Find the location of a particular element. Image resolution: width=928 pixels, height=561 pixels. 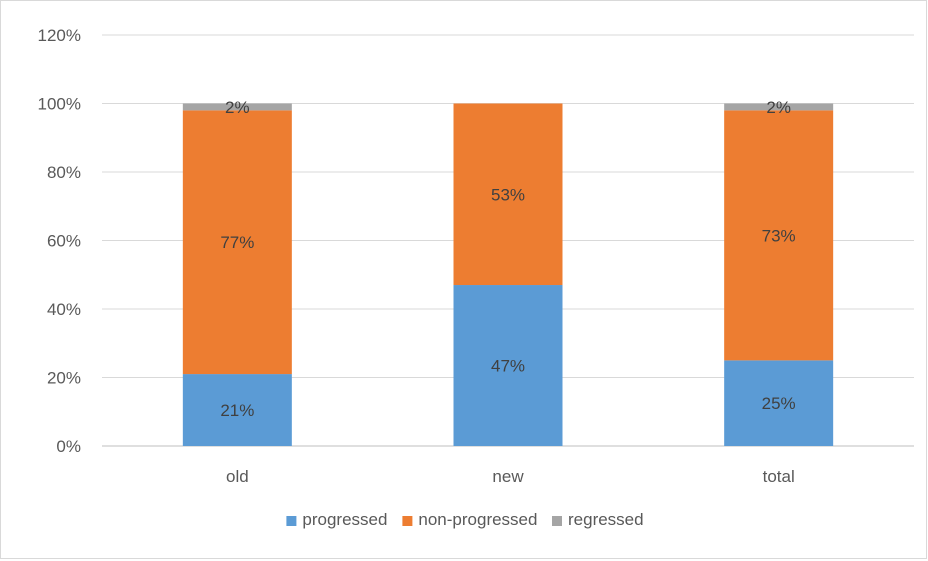

y-tick-label: 80% is located at coordinates (64, 172).